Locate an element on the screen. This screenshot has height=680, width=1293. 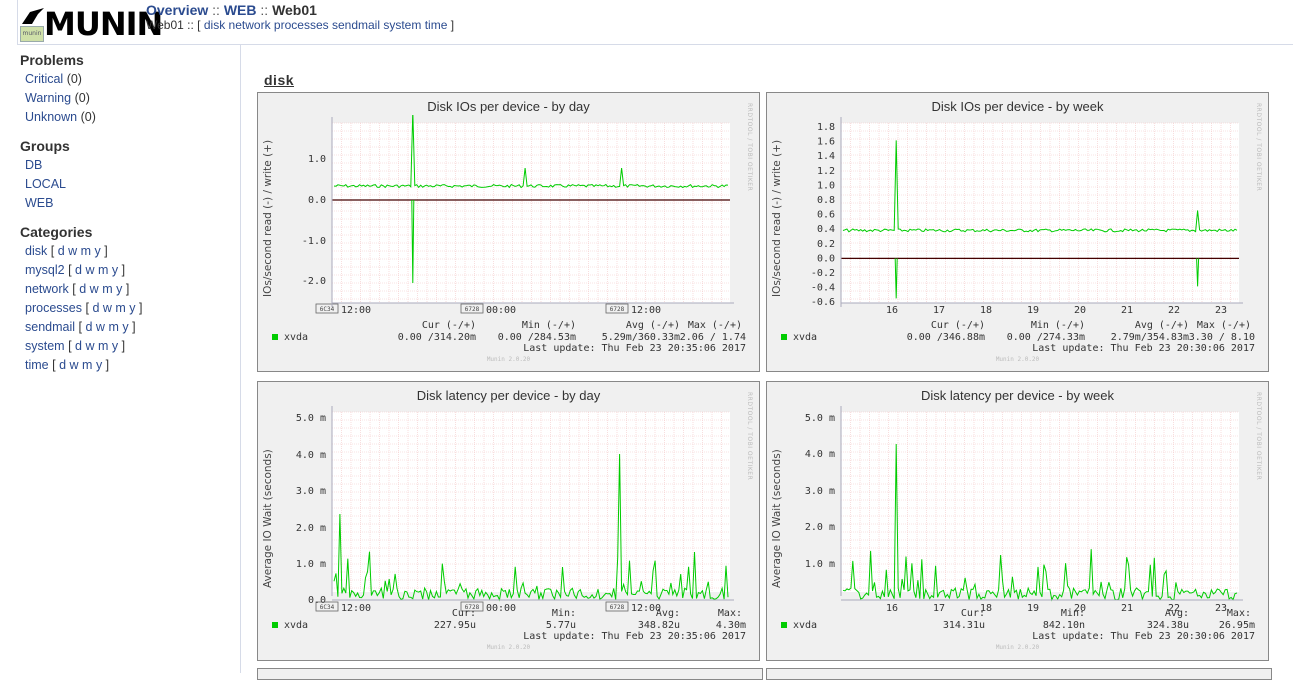
x-tick-label: 23 is located at coordinates (1221, 608).